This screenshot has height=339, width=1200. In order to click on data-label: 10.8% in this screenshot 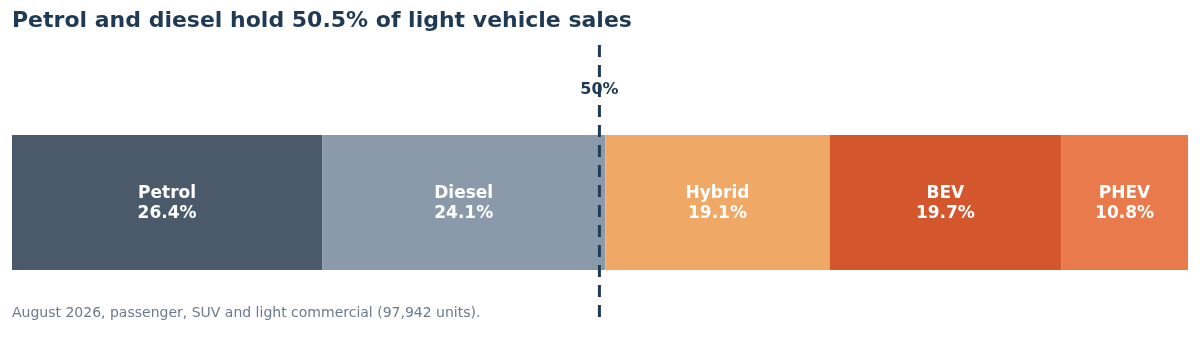, I will do `click(1125, 211)`.